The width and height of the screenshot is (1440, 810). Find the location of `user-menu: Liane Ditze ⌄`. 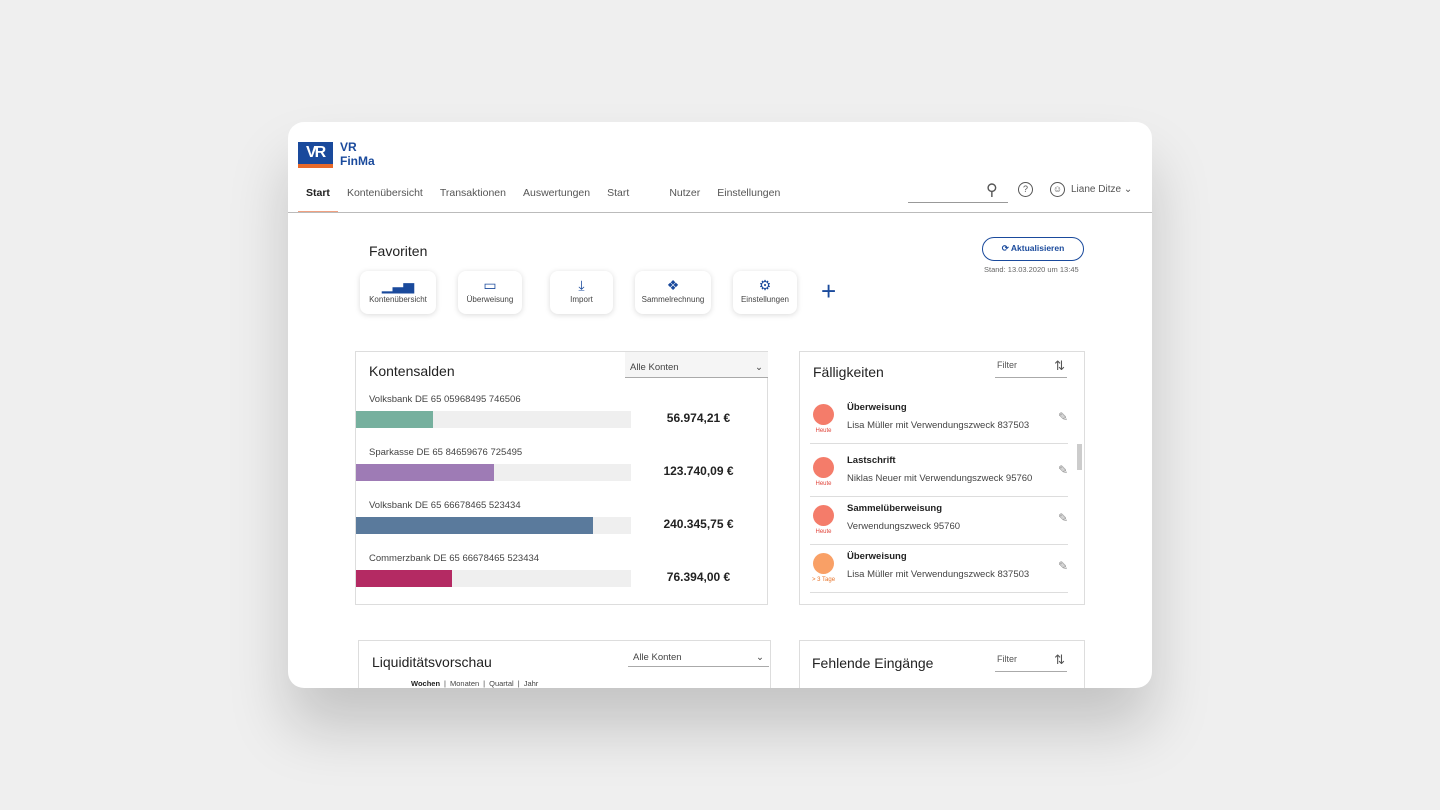

user-menu: Liane Ditze ⌄ is located at coordinates (1101, 189).